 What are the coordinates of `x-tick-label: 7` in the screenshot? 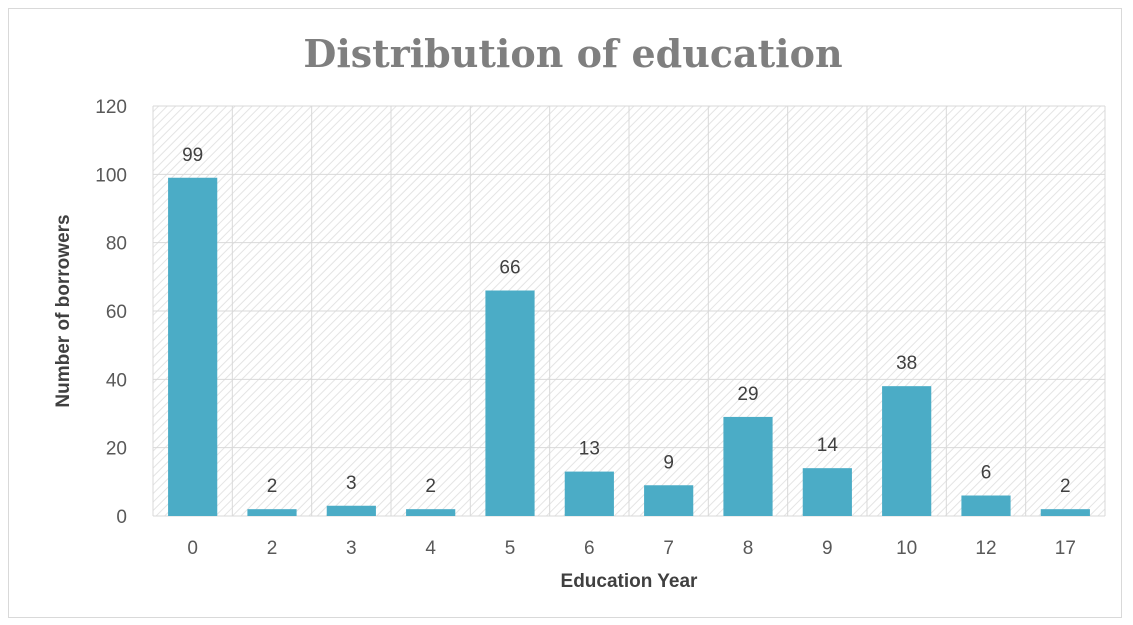 It's located at (668, 548).